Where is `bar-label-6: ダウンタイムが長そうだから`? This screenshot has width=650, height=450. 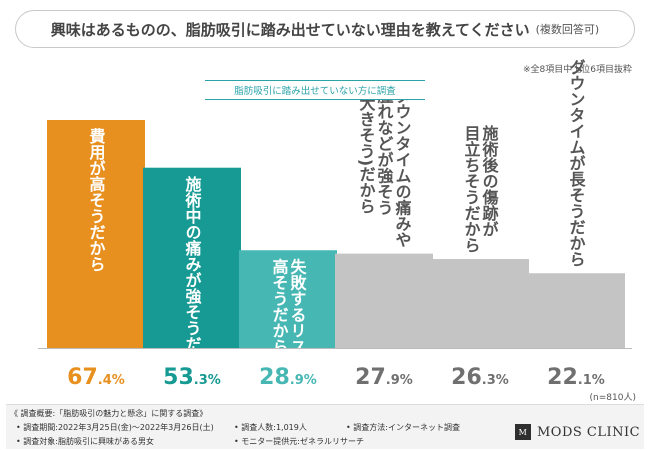
bar-label-6: ダウンタイムが長そうだから is located at coordinates (576, 162).